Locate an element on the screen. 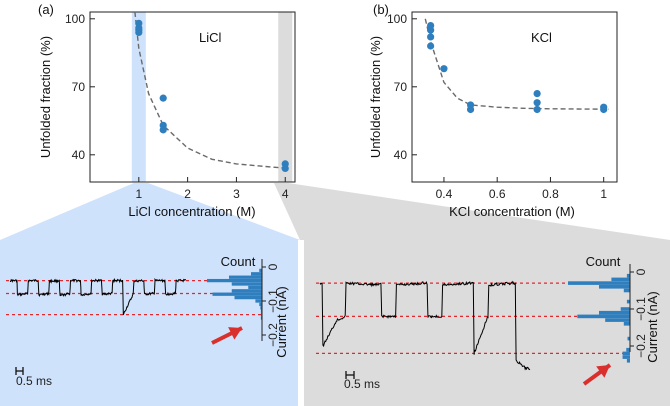 Image resolution: width=670 pixels, height=406 pixels. plot-a-frame is located at coordinates (192, 97).